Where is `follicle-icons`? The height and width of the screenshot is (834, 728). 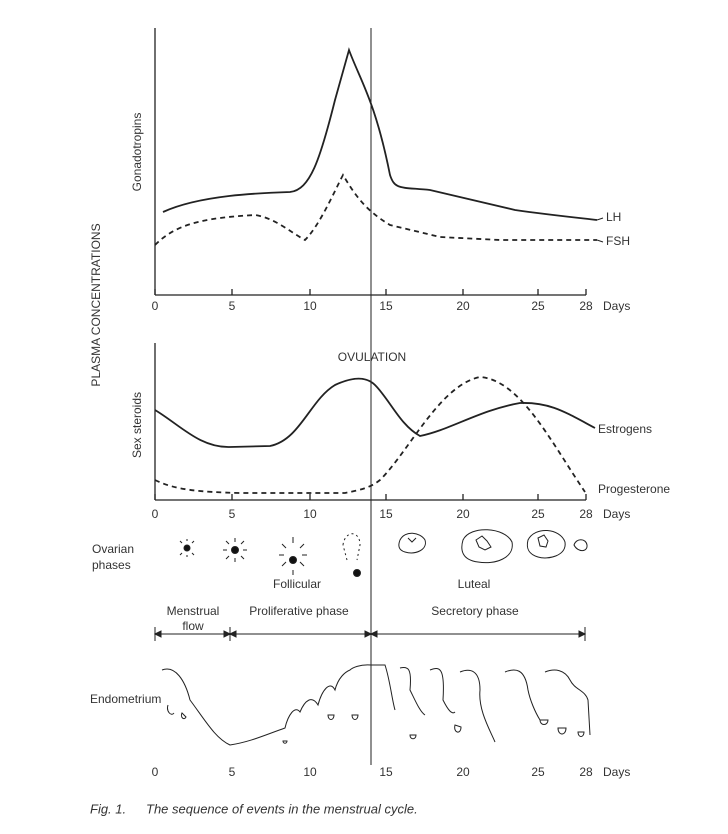
follicle-icons is located at coordinates (383, 553).